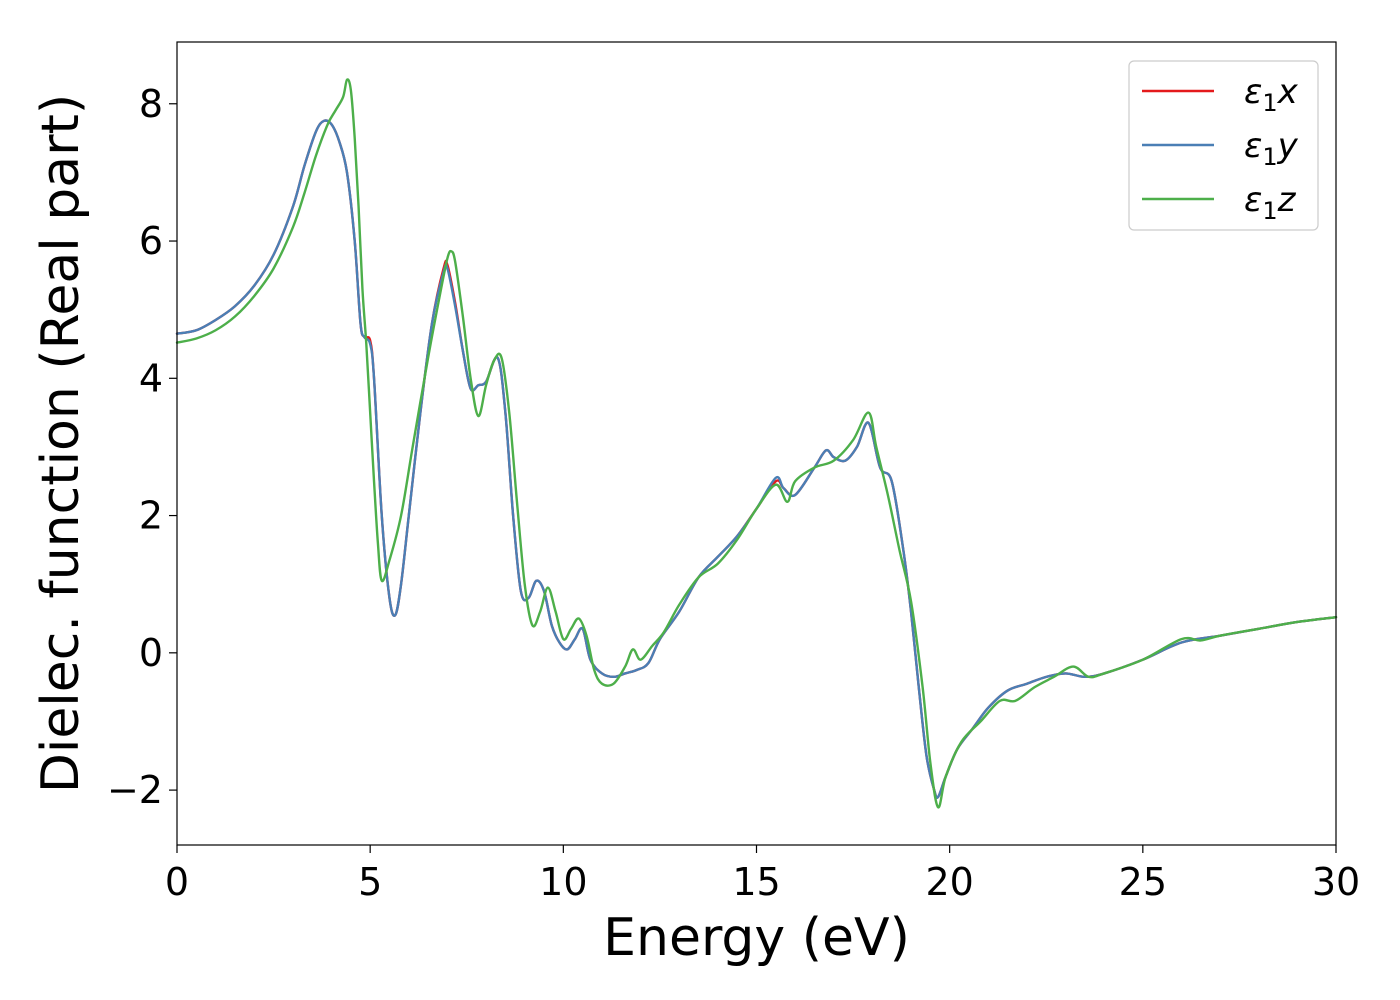  I want to click on y-tick-label: −2, so click(135, 790).